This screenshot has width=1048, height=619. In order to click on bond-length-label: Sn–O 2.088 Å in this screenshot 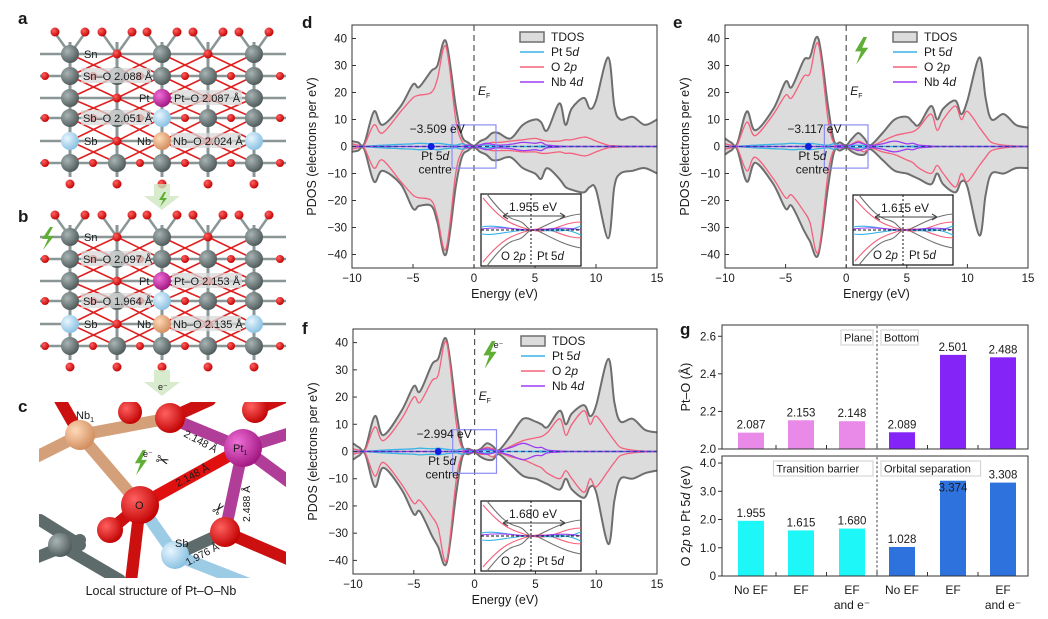, I will do `click(118, 76)`.